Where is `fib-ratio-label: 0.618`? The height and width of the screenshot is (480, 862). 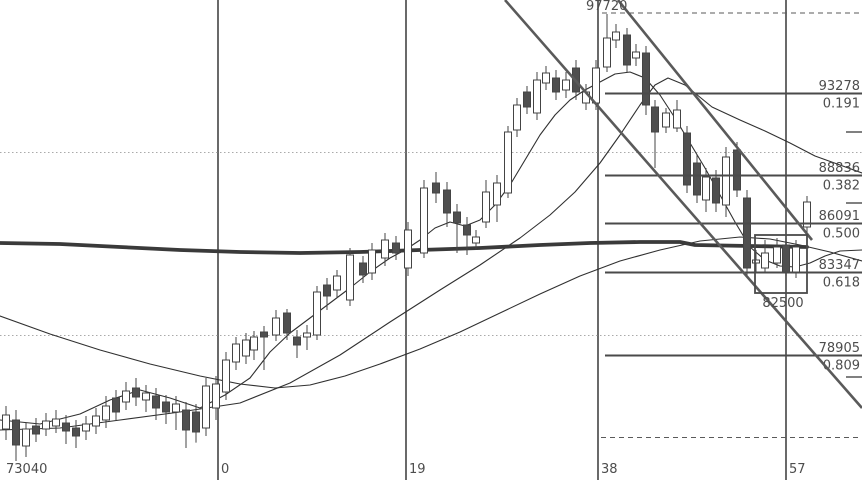
fib-ratio-label: 0.618 is located at coordinates (841, 283).